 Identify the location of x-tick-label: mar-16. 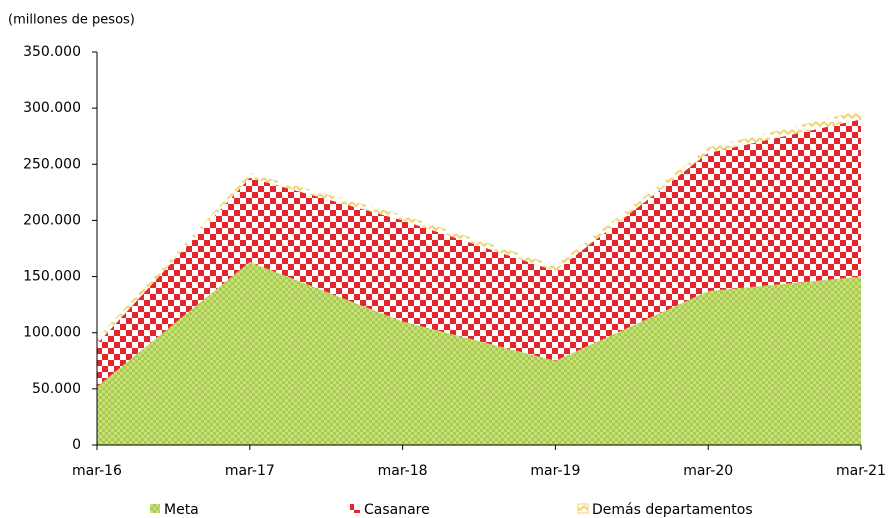
(97, 471).